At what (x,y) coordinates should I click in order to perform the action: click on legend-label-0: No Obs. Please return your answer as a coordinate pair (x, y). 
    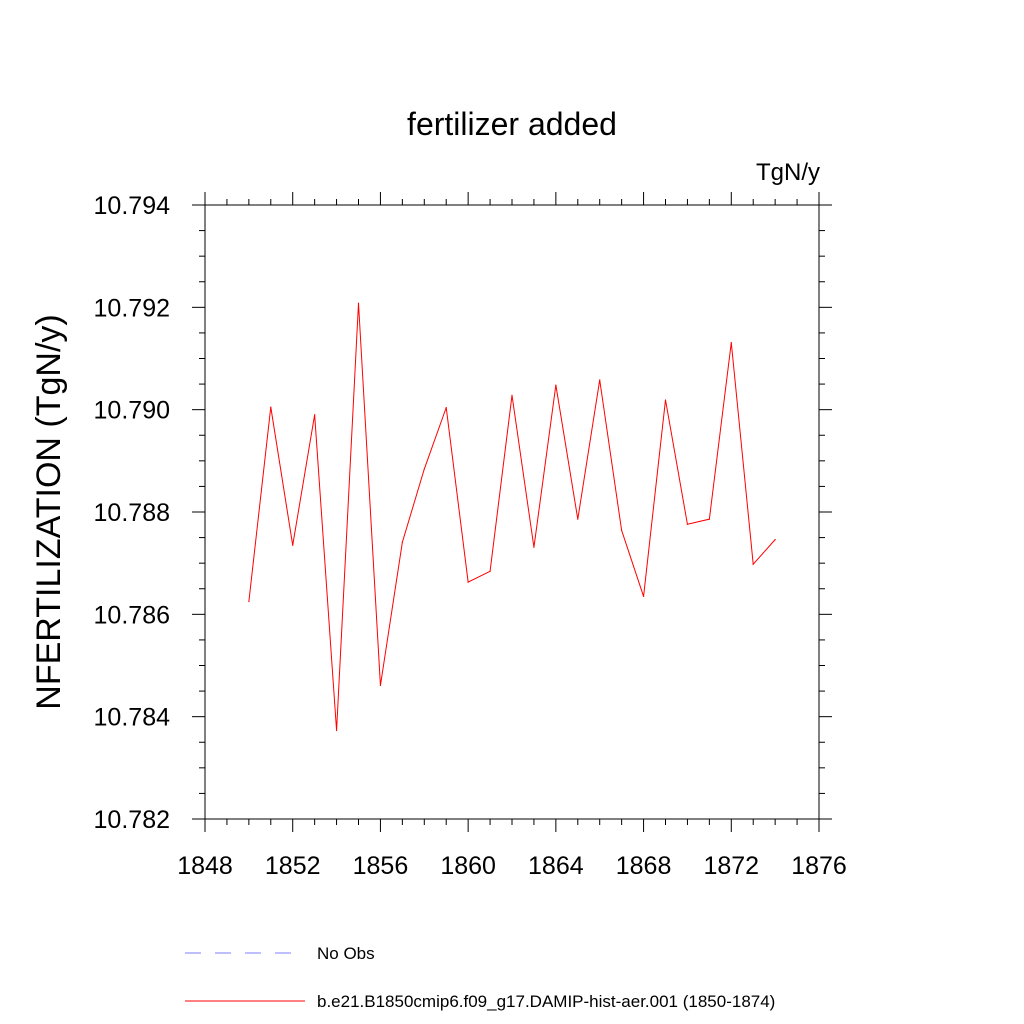
    Looking at the image, I should click on (346, 953).